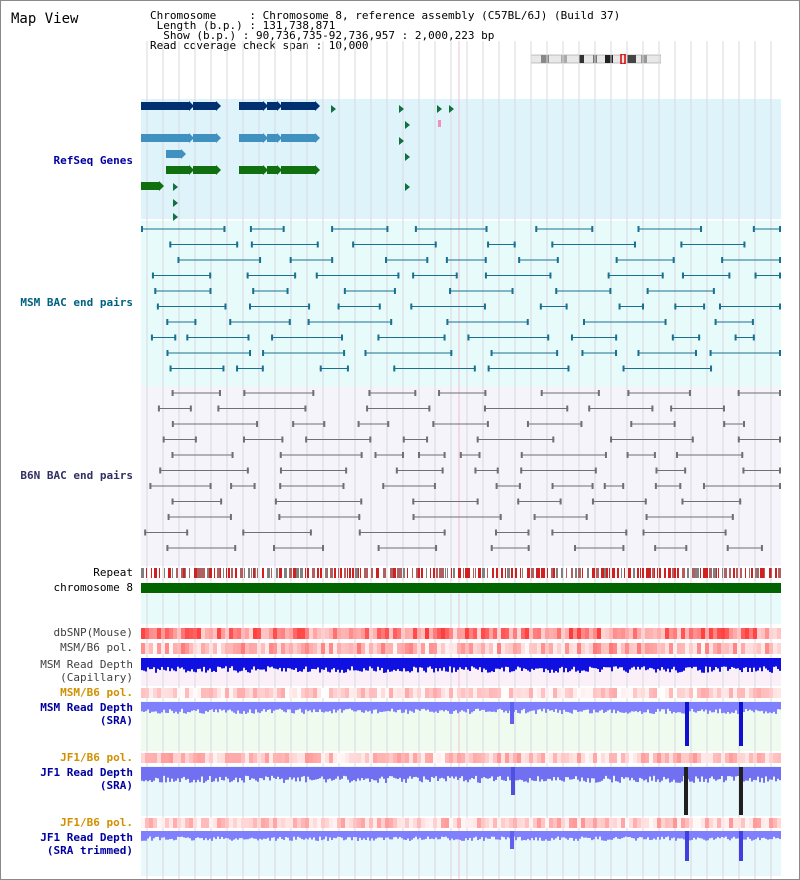 Image resolution: width=800 pixels, height=880 pixels. I want to click on b6n-bac-label: B6N BAC end pairs, so click(76, 475).